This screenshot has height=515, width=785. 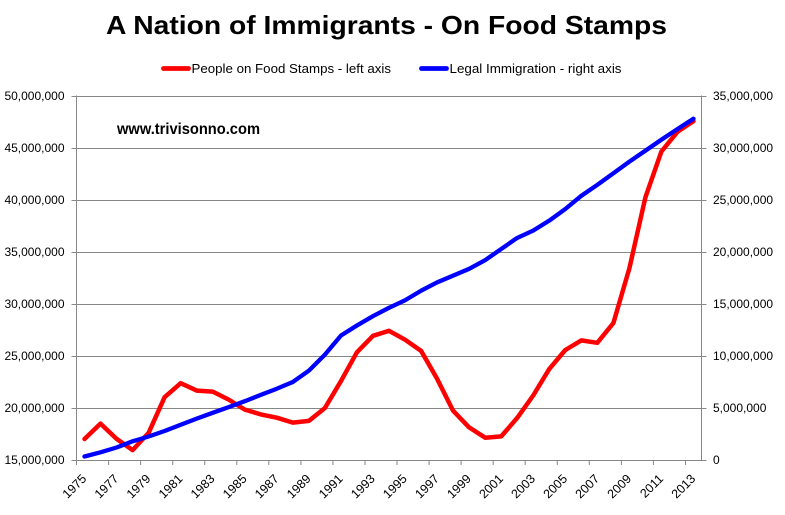 I want to click on svg-text:A Nation of Immigrants - On Fo: A Nation of Immigrants - On Food Stamps, so click(x=386, y=25).